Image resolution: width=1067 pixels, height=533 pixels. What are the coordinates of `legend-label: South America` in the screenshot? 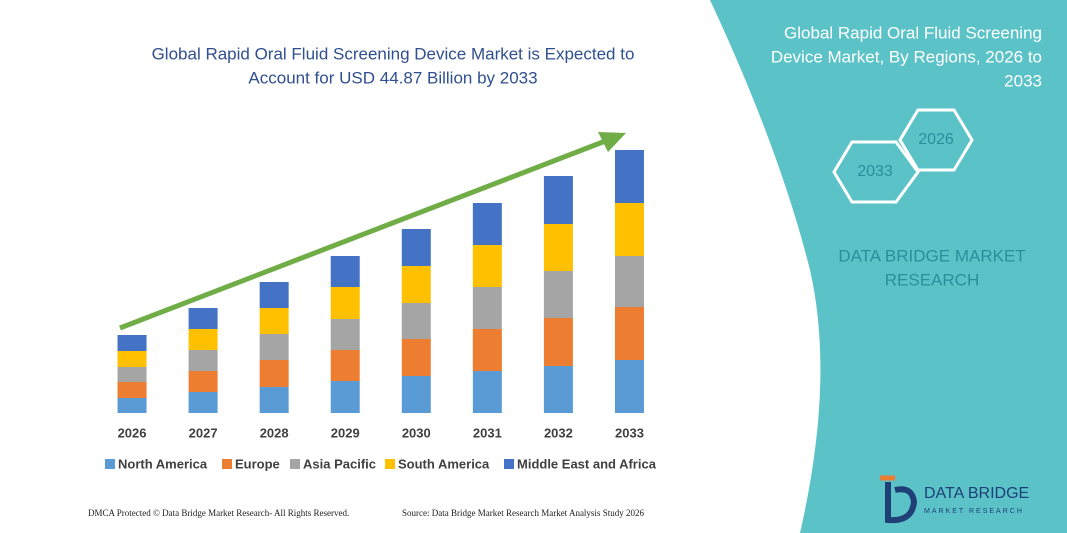 It's located at (444, 463).